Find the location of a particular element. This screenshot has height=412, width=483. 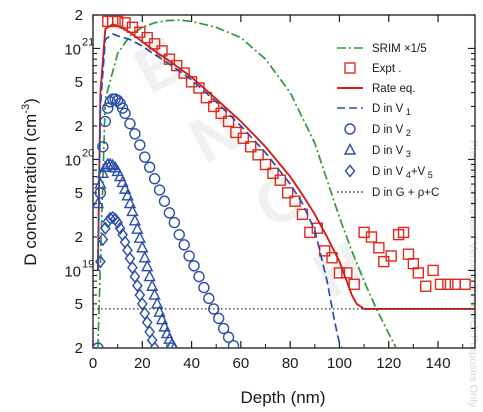

x-tick-label: 120 is located at coordinates (388, 363).